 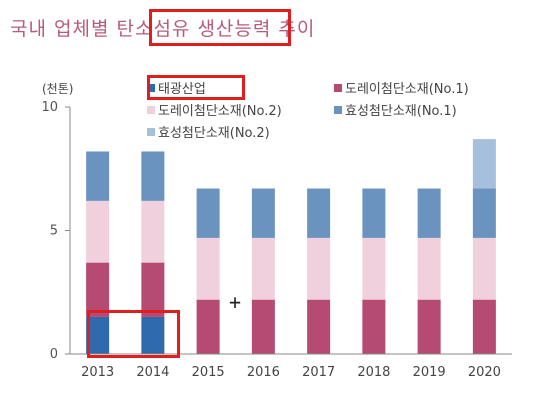 I want to click on chart-title: 국내 업체별 탄소섬유 생산능력 추이, so click(x=163, y=29).